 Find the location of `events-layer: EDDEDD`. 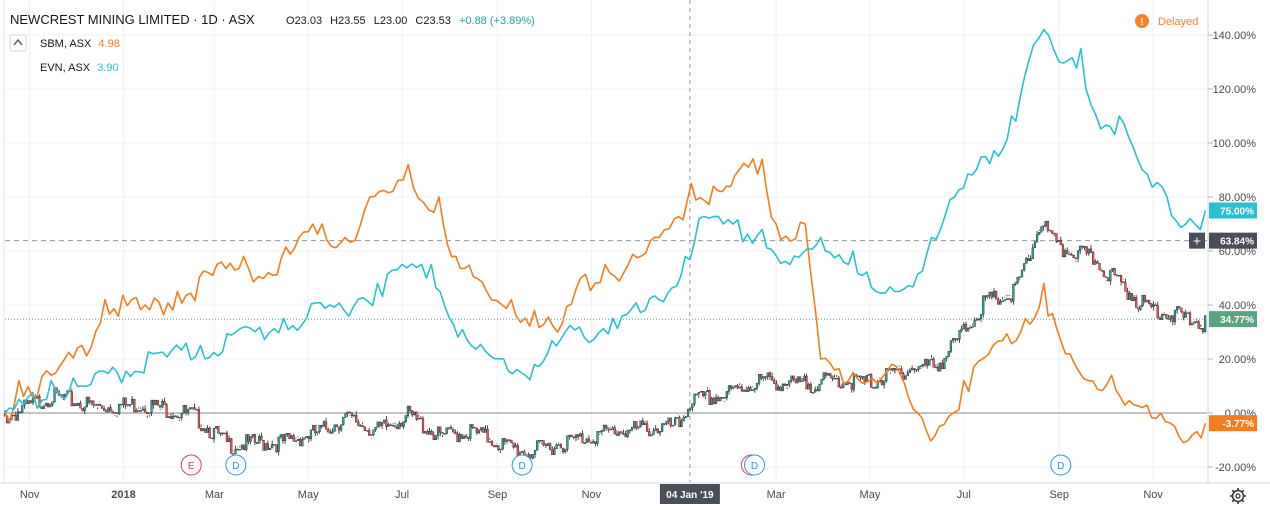

events-layer: EDDEDD is located at coordinates (626, 465).